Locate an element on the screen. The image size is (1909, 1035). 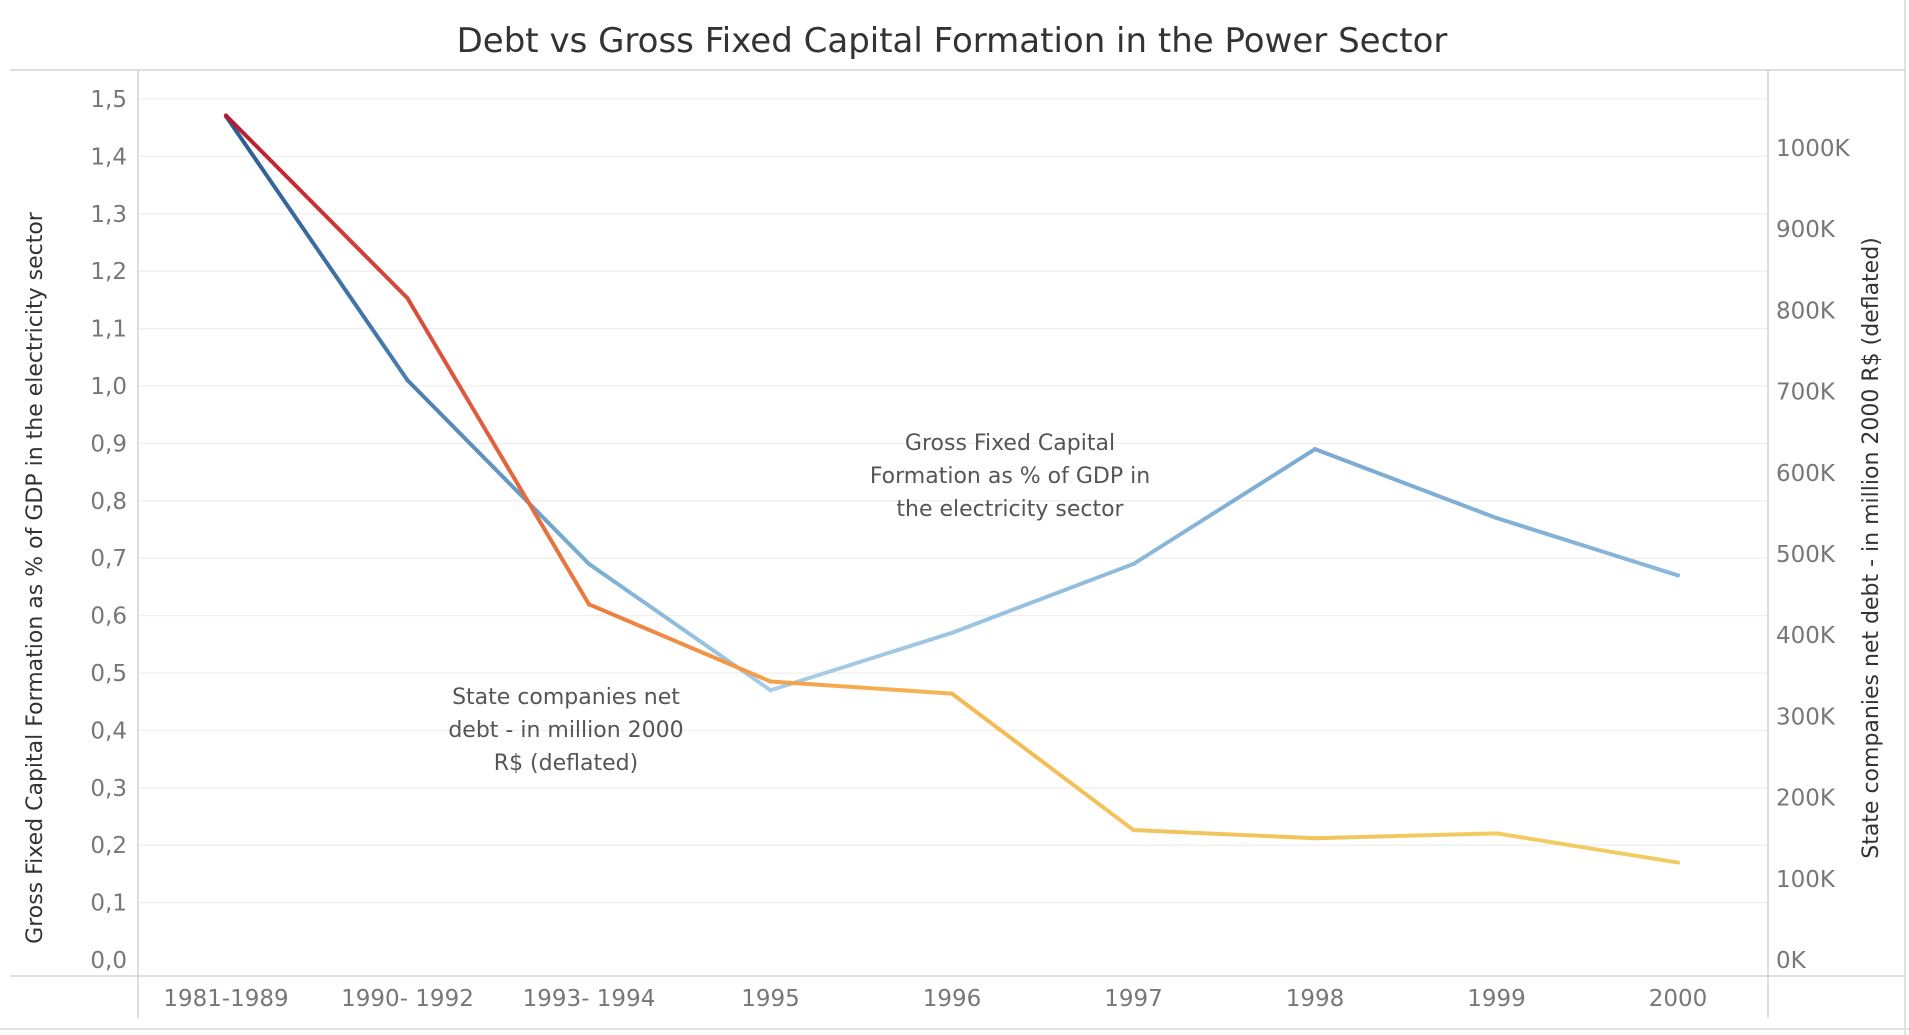
right-tick-label: 700K is located at coordinates (1806, 393).